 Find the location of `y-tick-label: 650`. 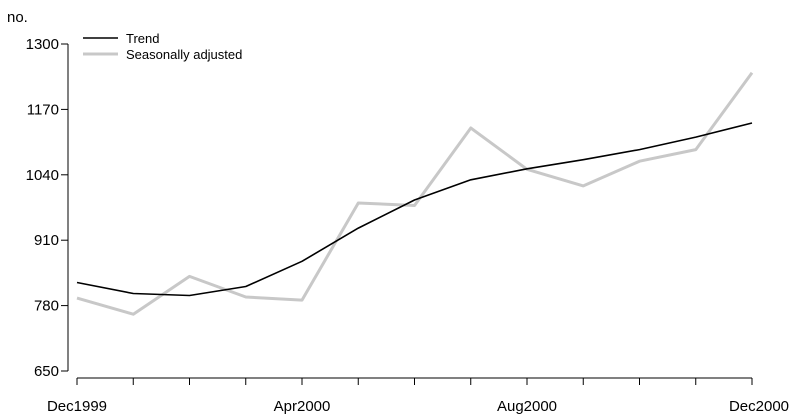

y-tick-label: 650 is located at coordinates (46, 371).